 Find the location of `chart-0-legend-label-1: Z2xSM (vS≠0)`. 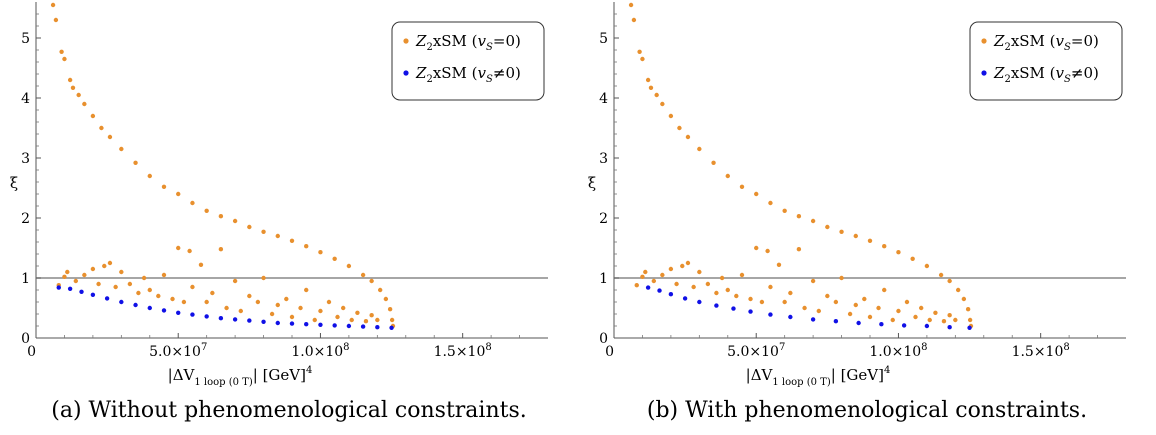

chart-0-legend-label-1: Z2xSM (vS≠0) is located at coordinates (468, 74).